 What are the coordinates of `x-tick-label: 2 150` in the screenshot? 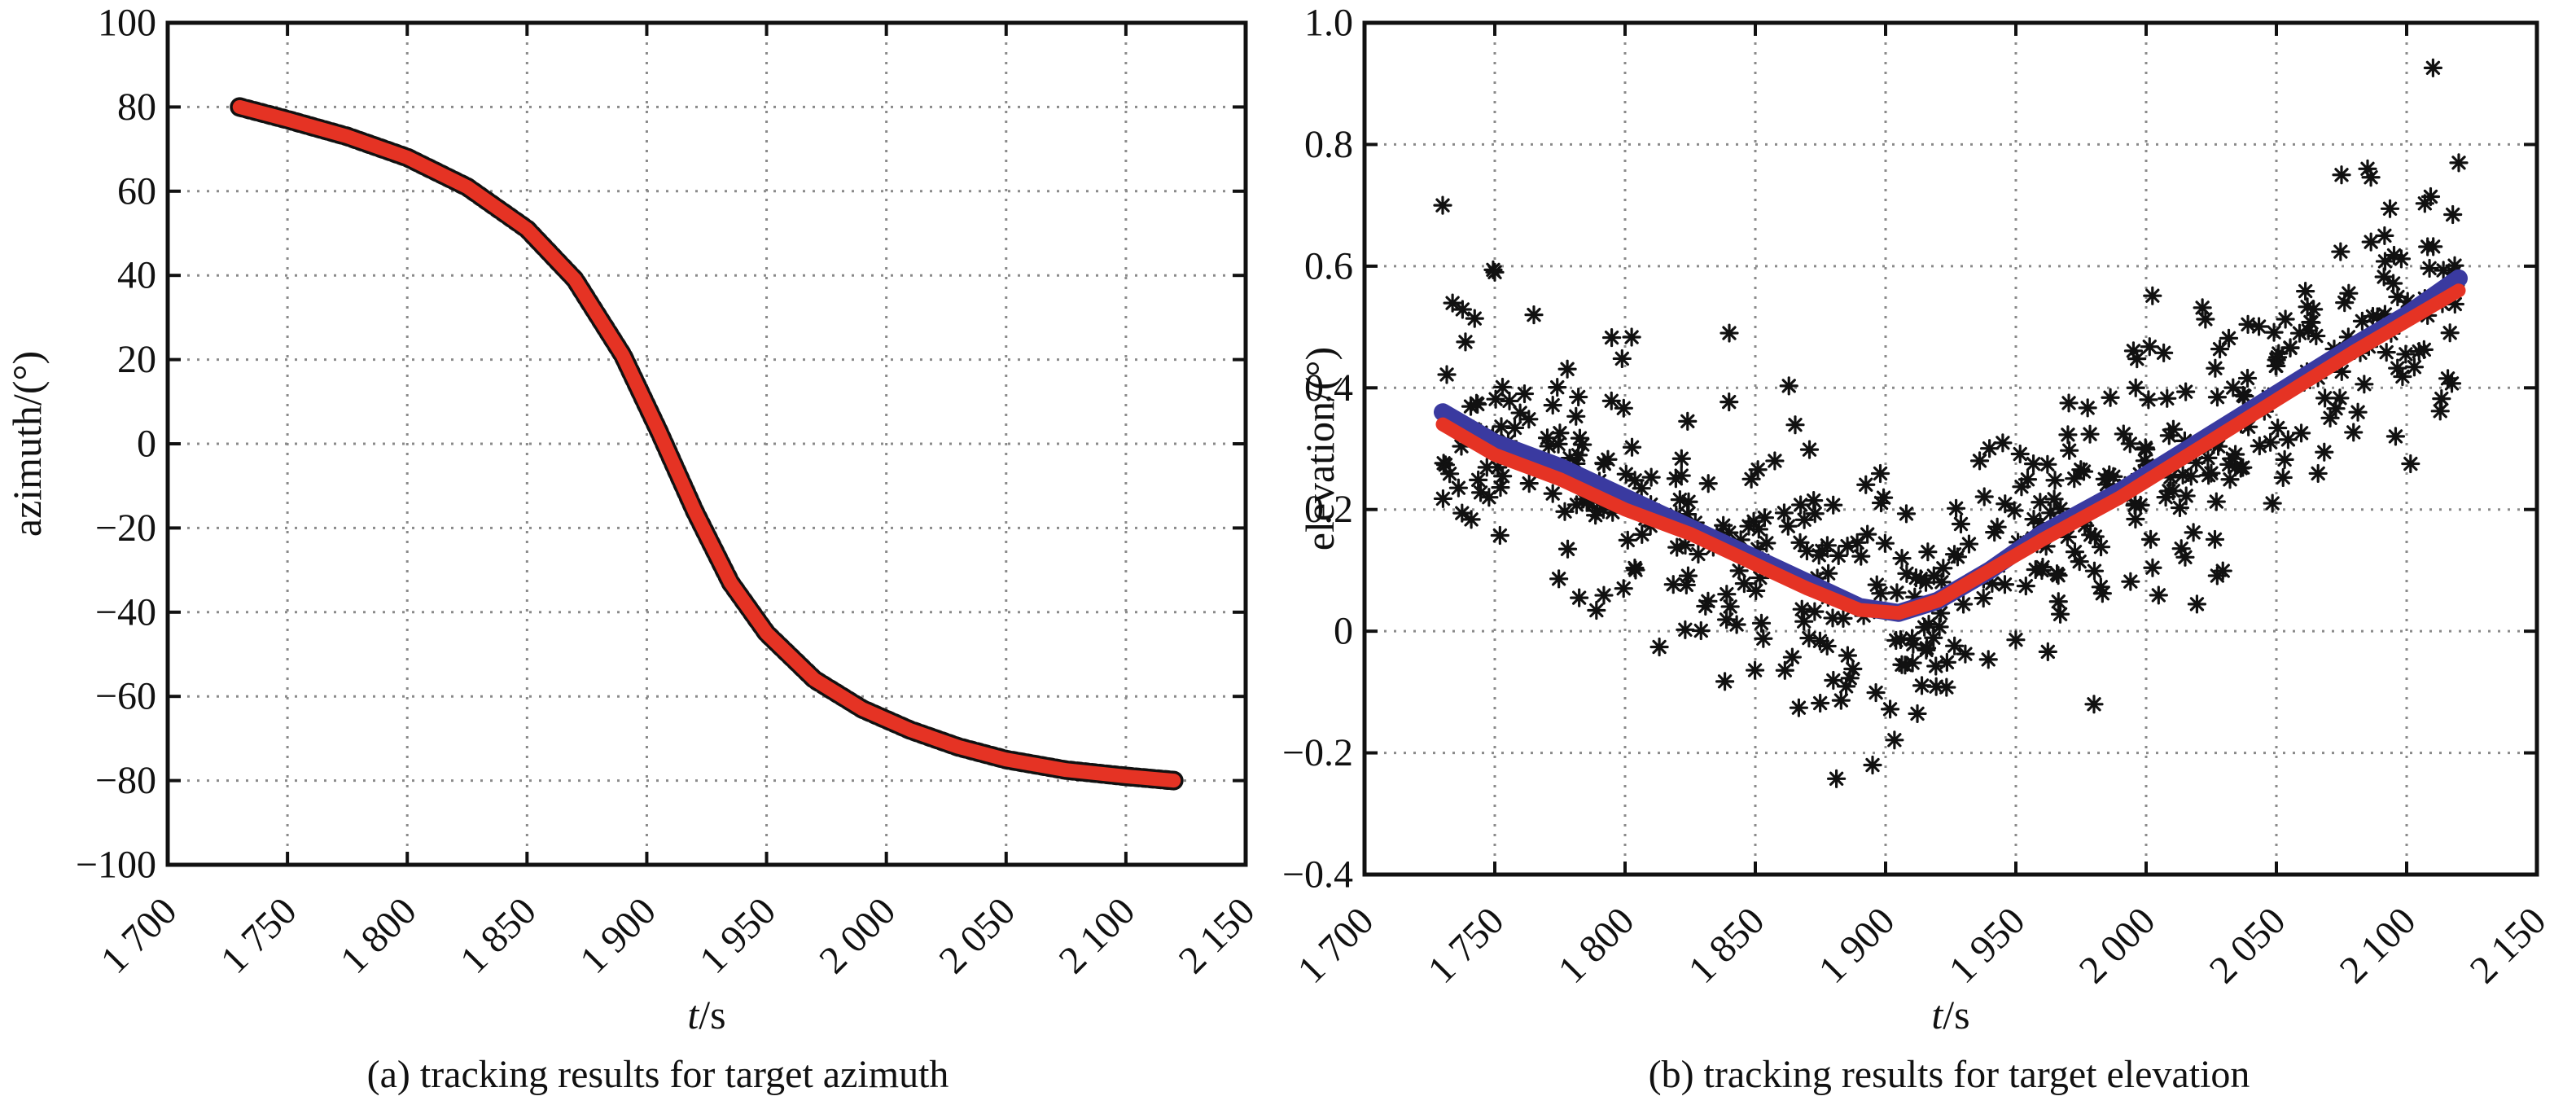 It's located at (2508, 945).